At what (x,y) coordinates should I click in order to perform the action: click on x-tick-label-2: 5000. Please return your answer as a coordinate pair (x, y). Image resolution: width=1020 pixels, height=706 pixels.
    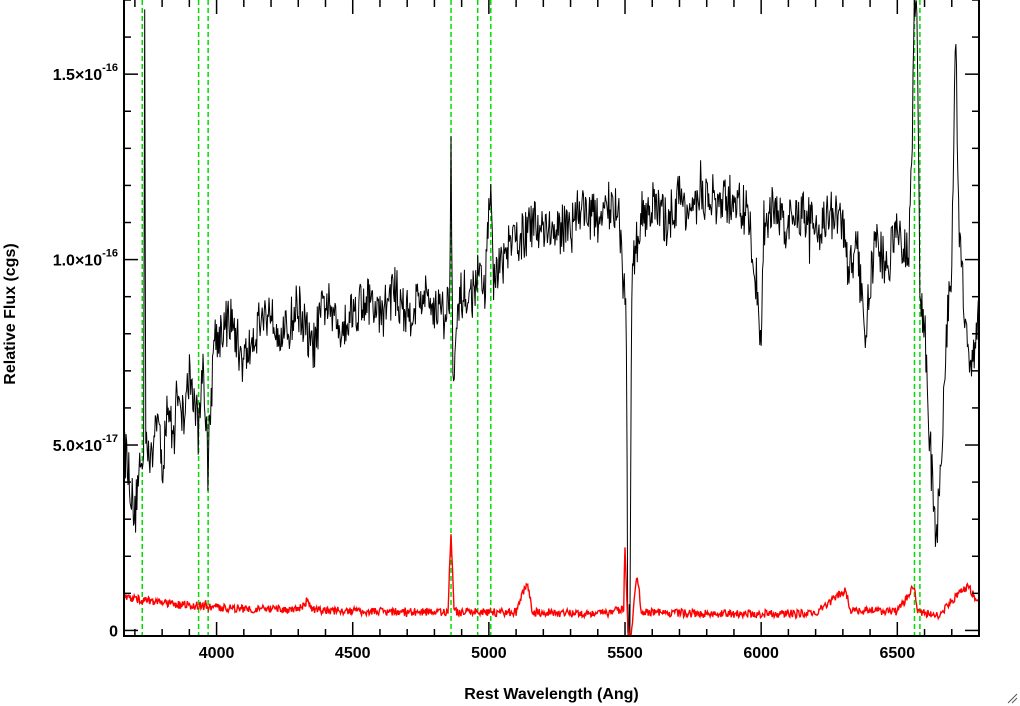
    Looking at the image, I should click on (489, 653).